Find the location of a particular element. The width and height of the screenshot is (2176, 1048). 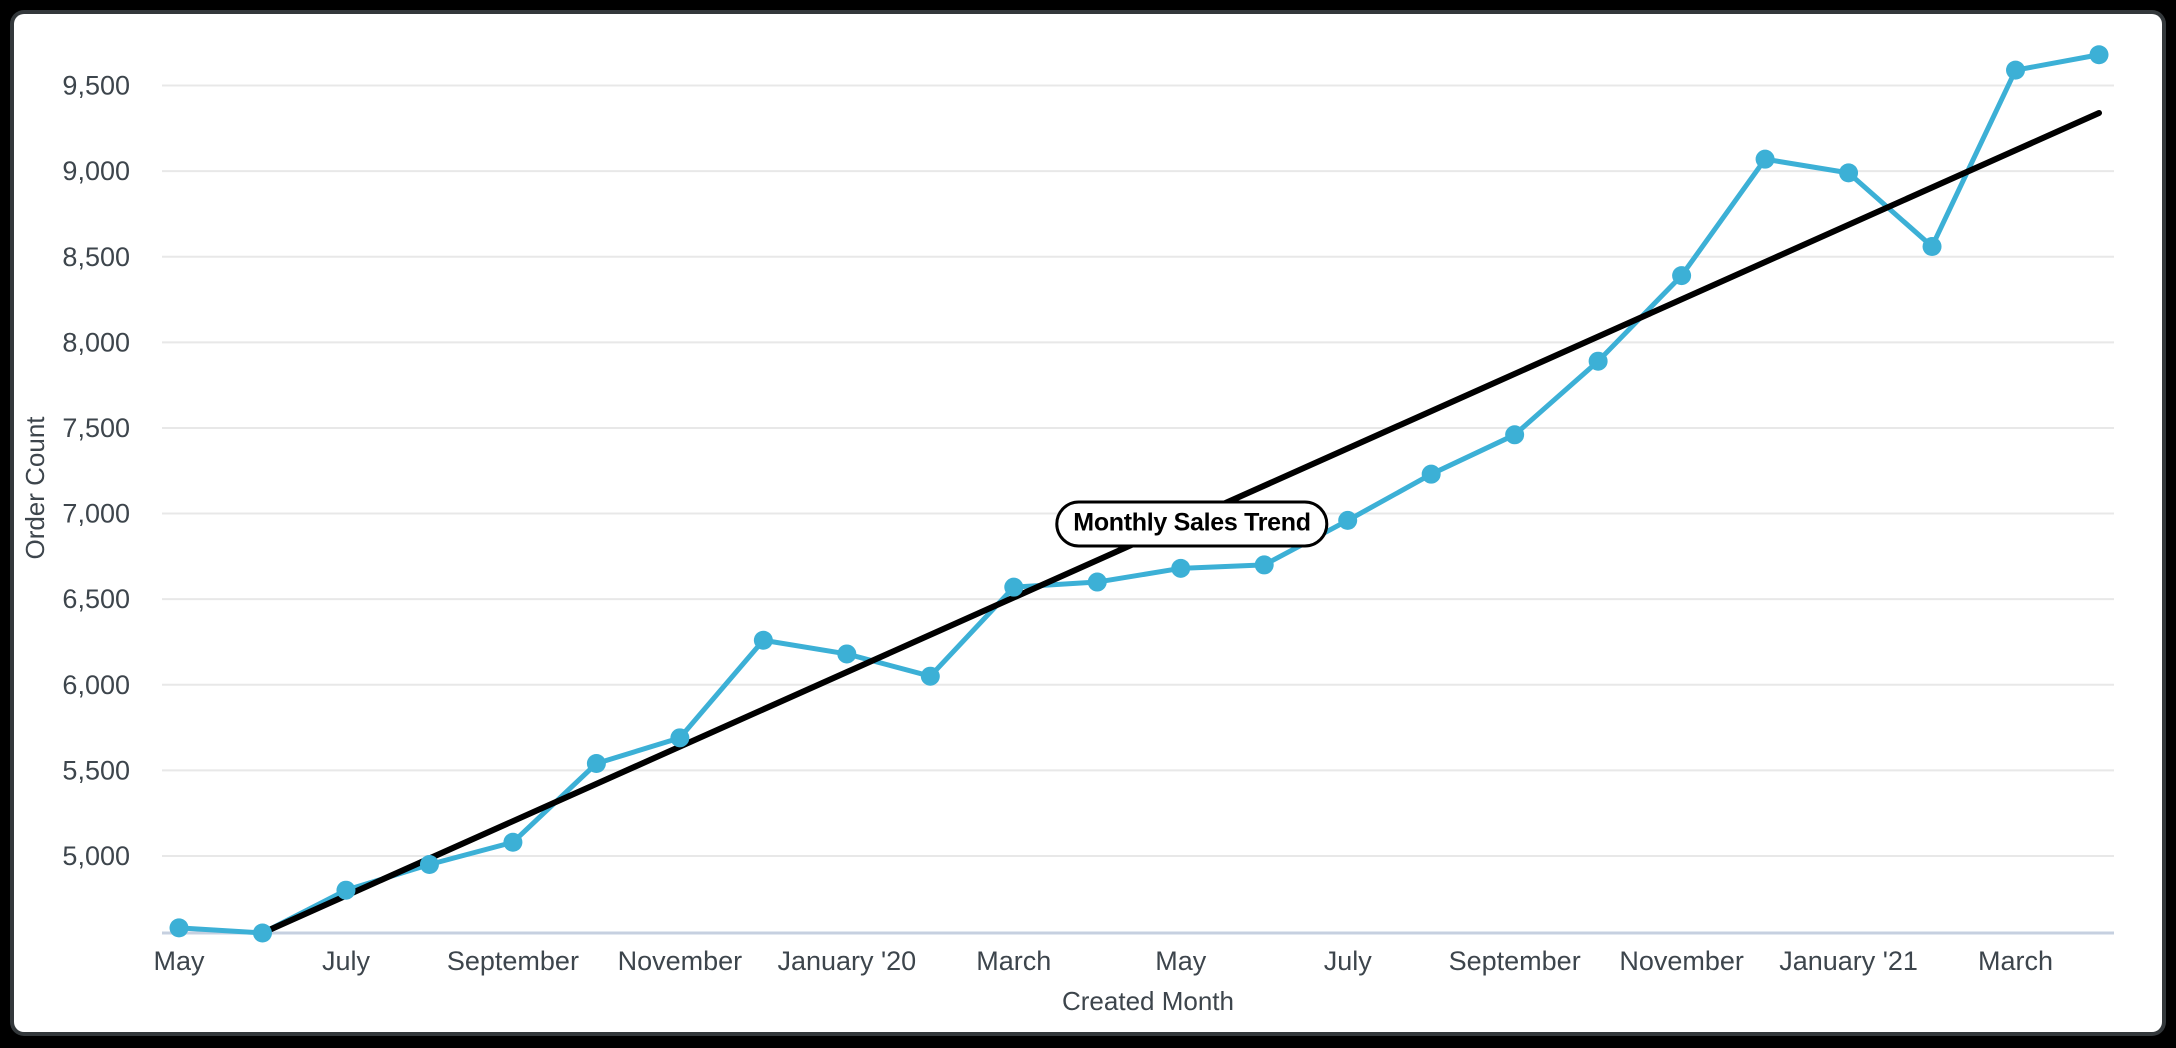

y-axis-tick-label: 8,000 is located at coordinates (96, 342).